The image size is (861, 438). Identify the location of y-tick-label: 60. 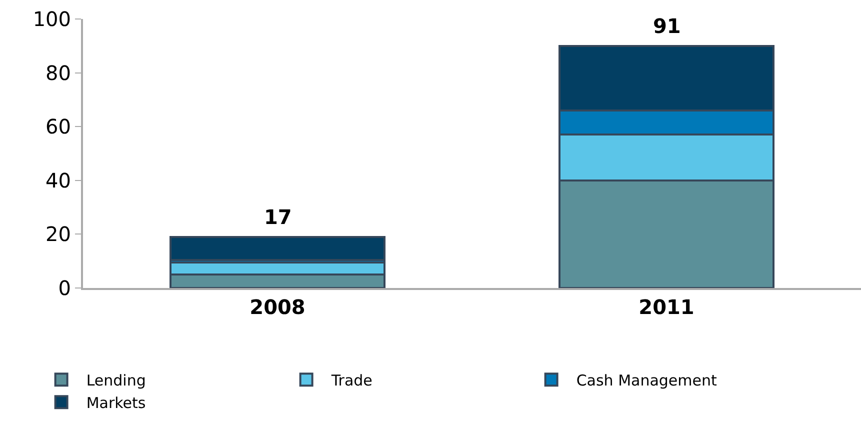
(58, 126).